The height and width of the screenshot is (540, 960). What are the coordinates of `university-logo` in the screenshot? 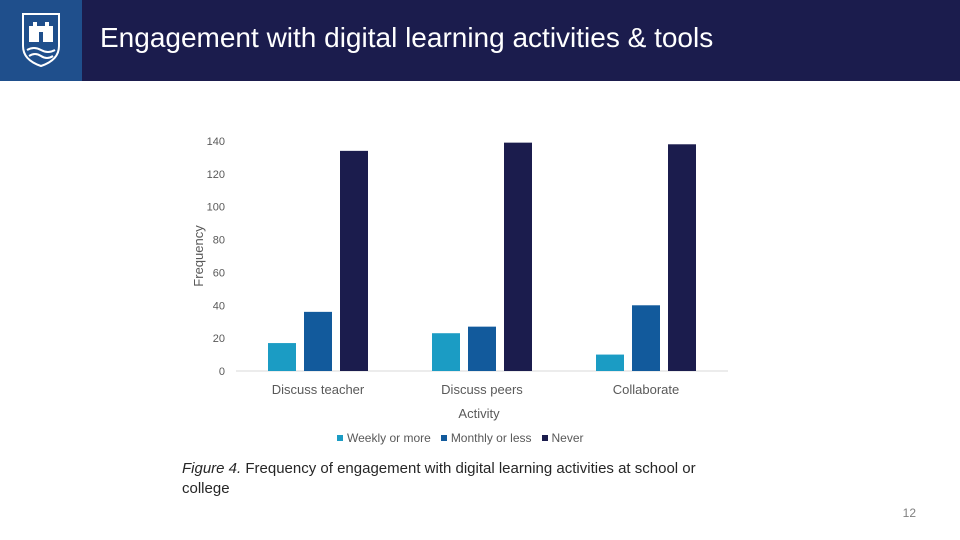 It's located at (41, 40).